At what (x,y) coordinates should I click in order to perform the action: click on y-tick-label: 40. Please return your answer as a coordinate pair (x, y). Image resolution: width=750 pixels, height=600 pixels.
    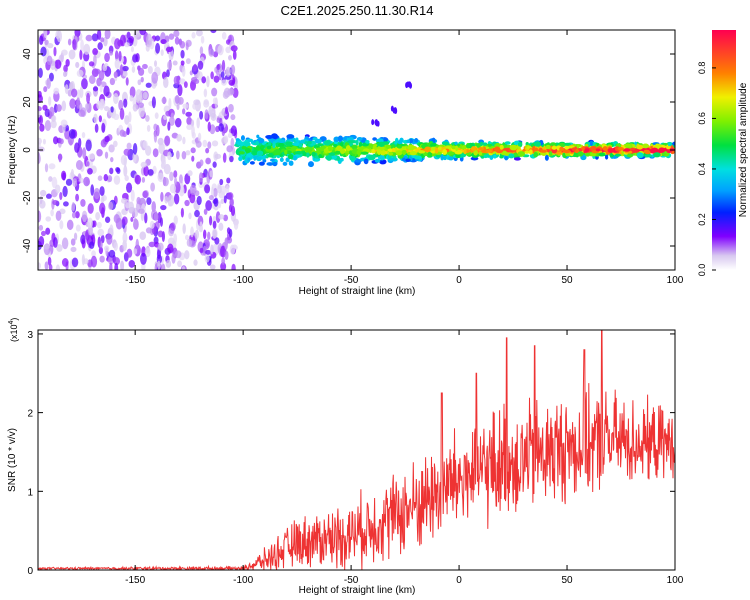
    Looking at the image, I should click on (27, 54).